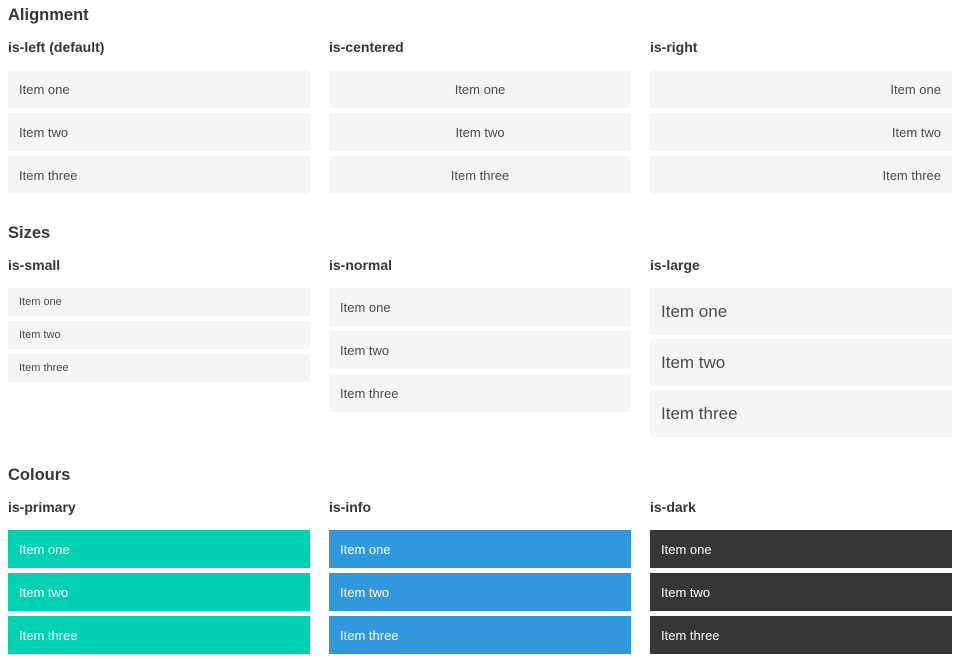  I want to click on column-label: is-info, so click(350, 507).